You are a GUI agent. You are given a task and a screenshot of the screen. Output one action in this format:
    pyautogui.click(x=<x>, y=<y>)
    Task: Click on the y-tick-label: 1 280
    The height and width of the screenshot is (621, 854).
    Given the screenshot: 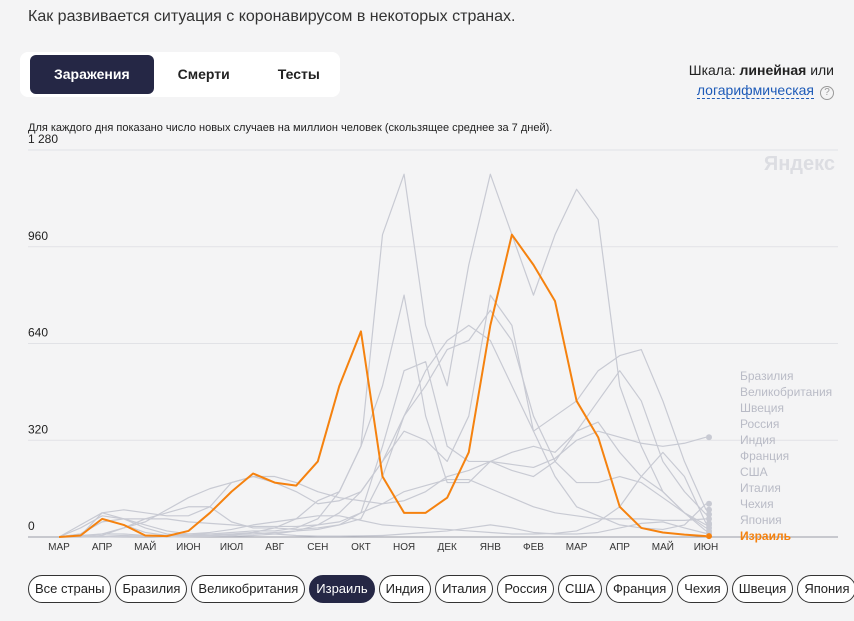 What is the action you would take?
    pyautogui.click(x=43, y=139)
    